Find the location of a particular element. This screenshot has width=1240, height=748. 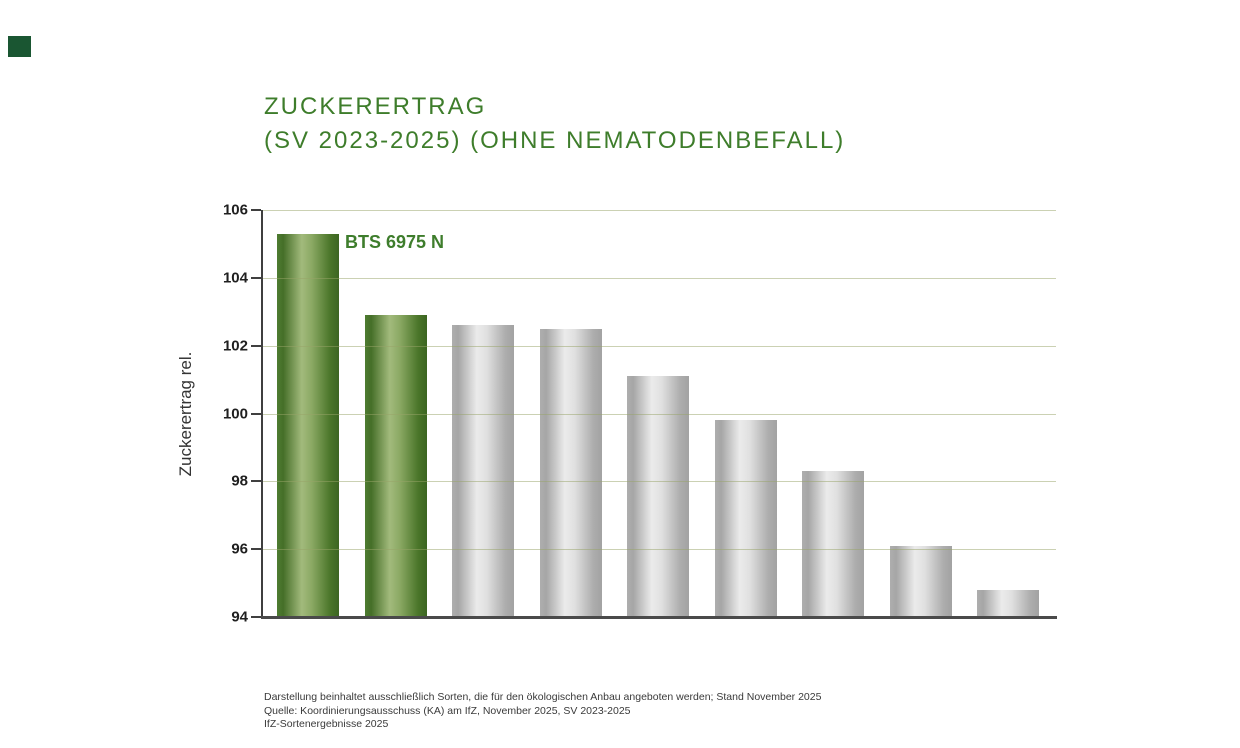

bar-annotation: BTS 6975 N is located at coordinates (395, 242).